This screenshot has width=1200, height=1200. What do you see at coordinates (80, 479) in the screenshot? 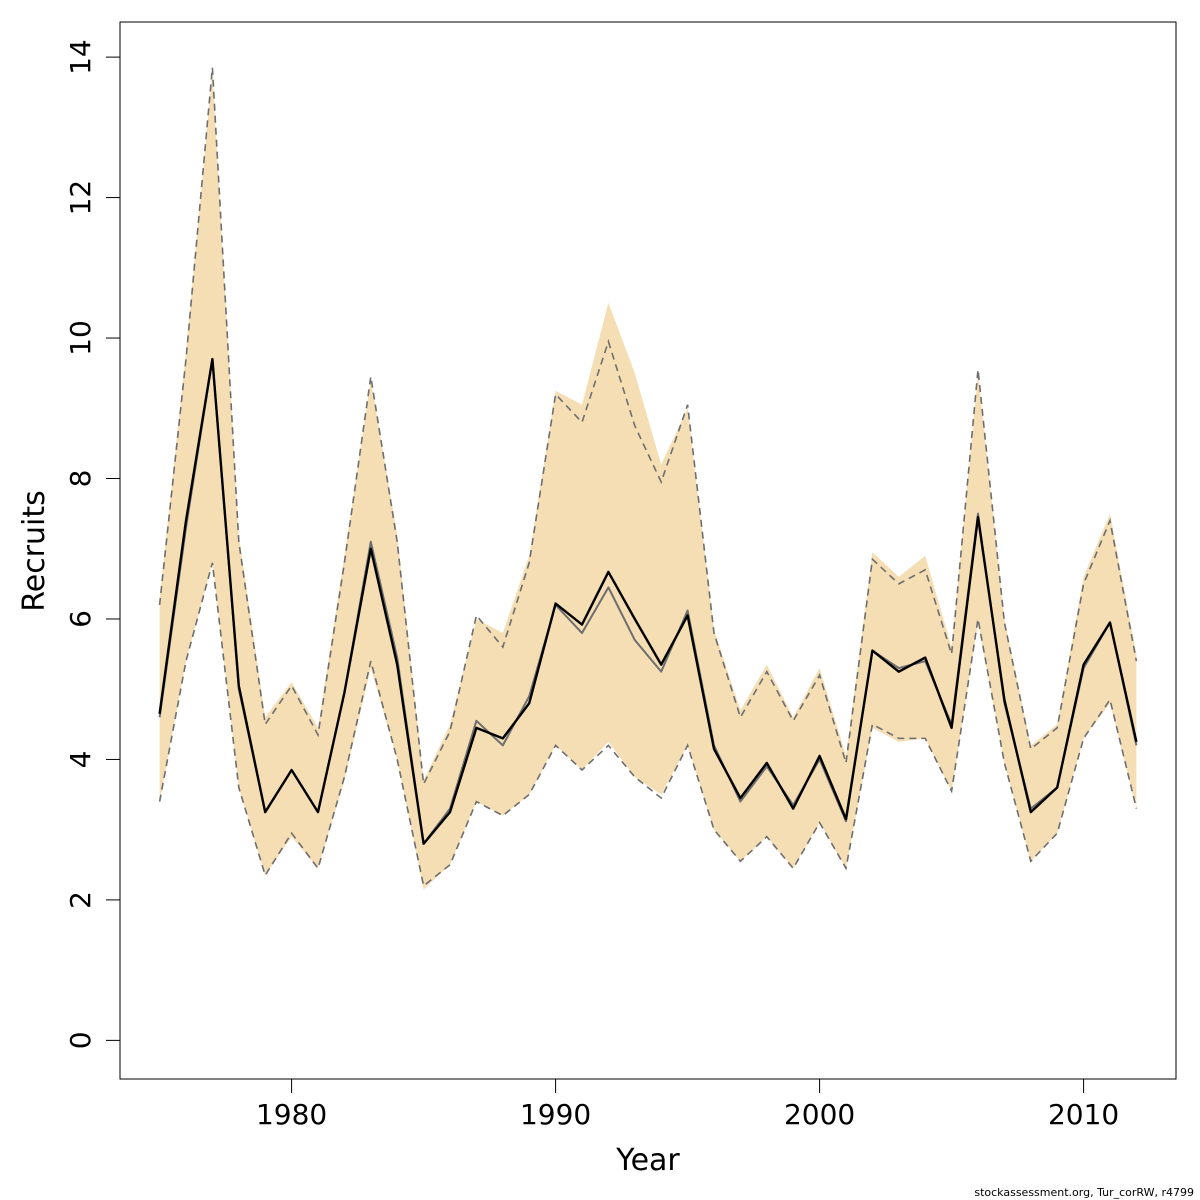
I see `y-tick-label: 8` at bounding box center [80, 479].